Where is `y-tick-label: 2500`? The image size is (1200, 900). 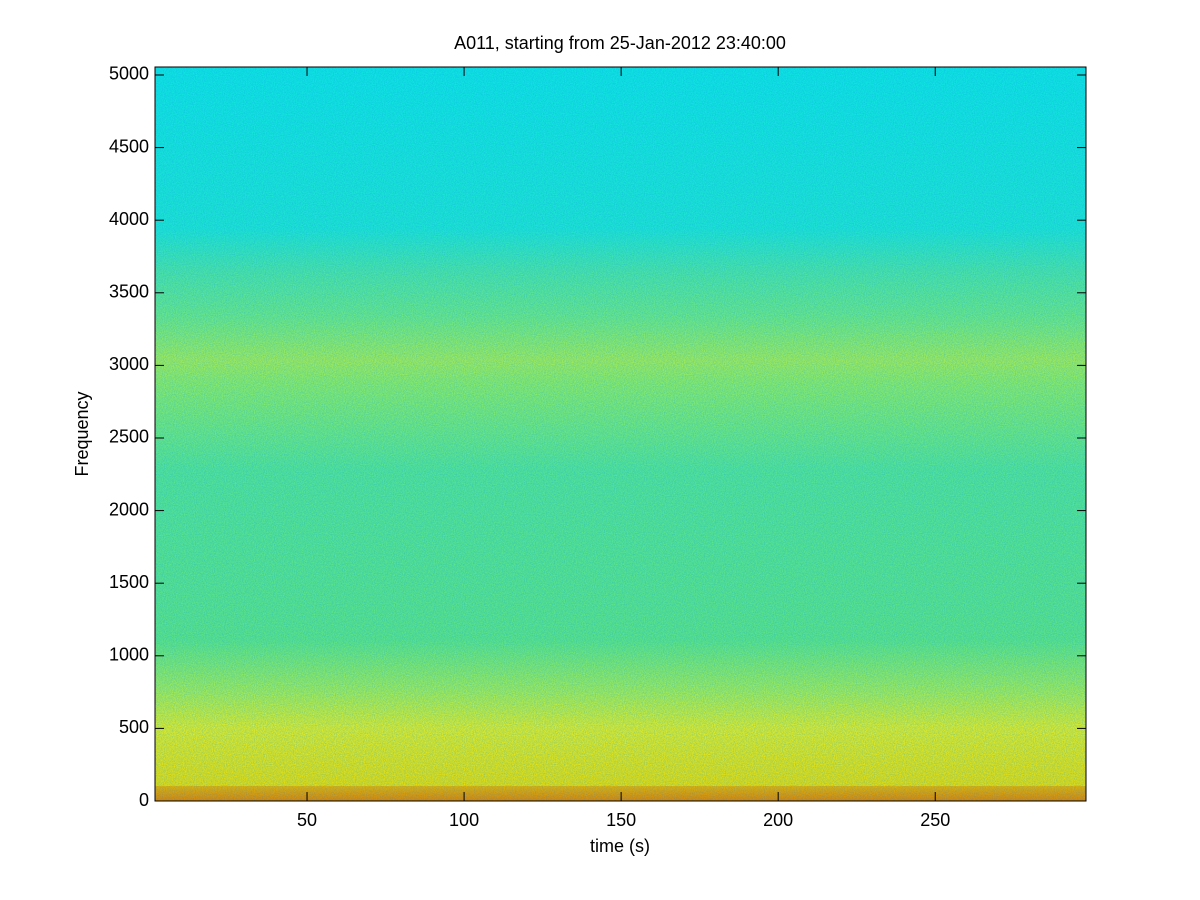
y-tick-label: 2500 is located at coordinates (129, 437).